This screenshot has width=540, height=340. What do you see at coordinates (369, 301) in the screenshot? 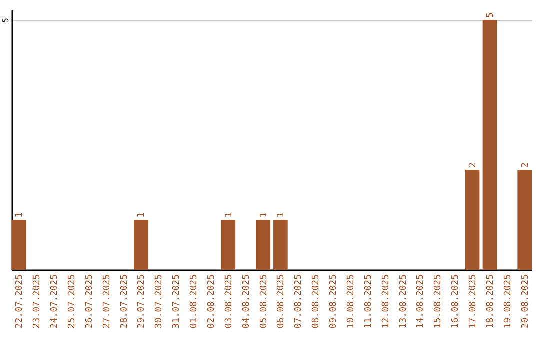
I see `x-tick-label: 11.08.2025` at bounding box center [369, 301].